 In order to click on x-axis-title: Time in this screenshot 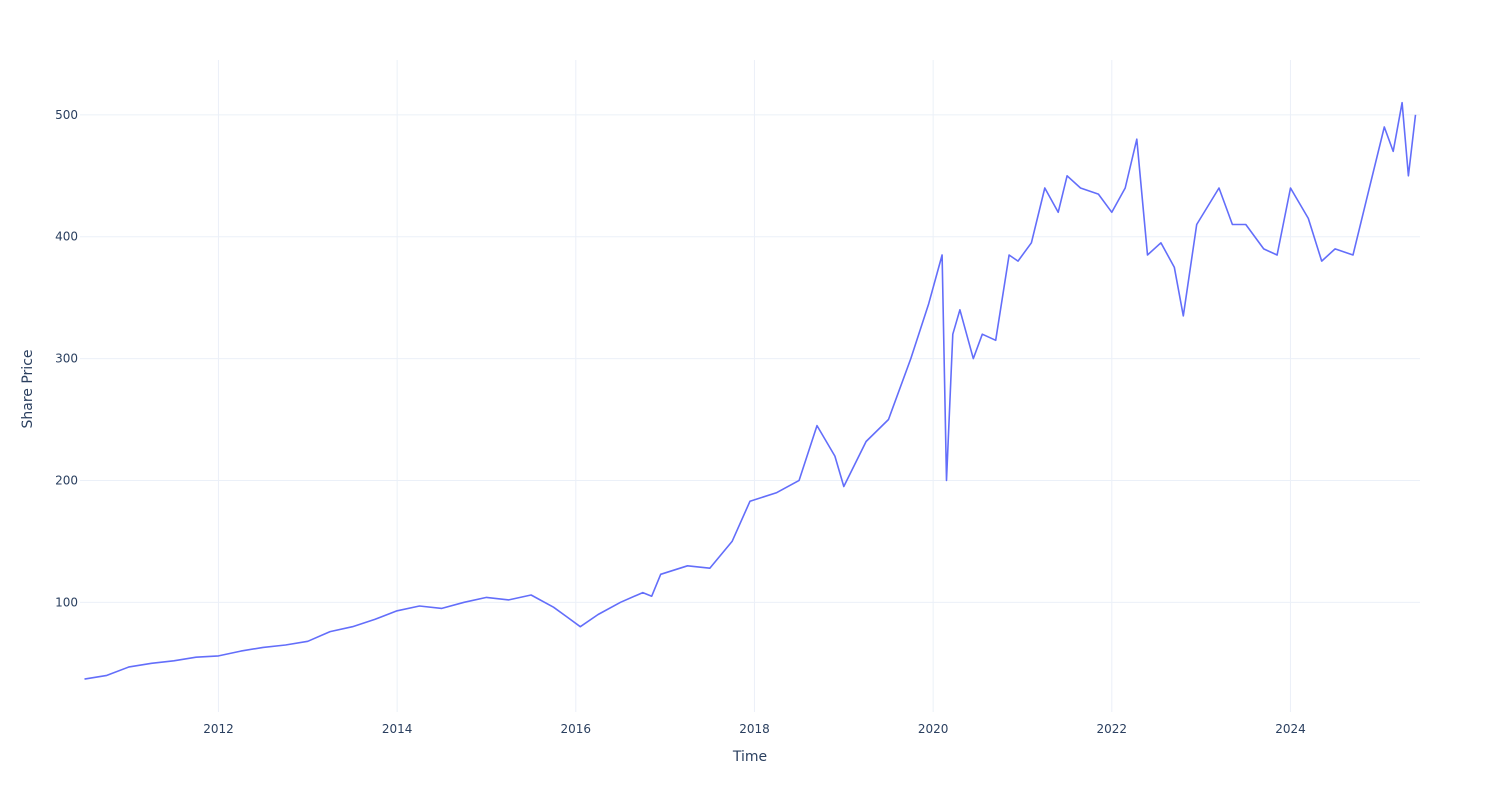, I will do `click(749, 757)`.